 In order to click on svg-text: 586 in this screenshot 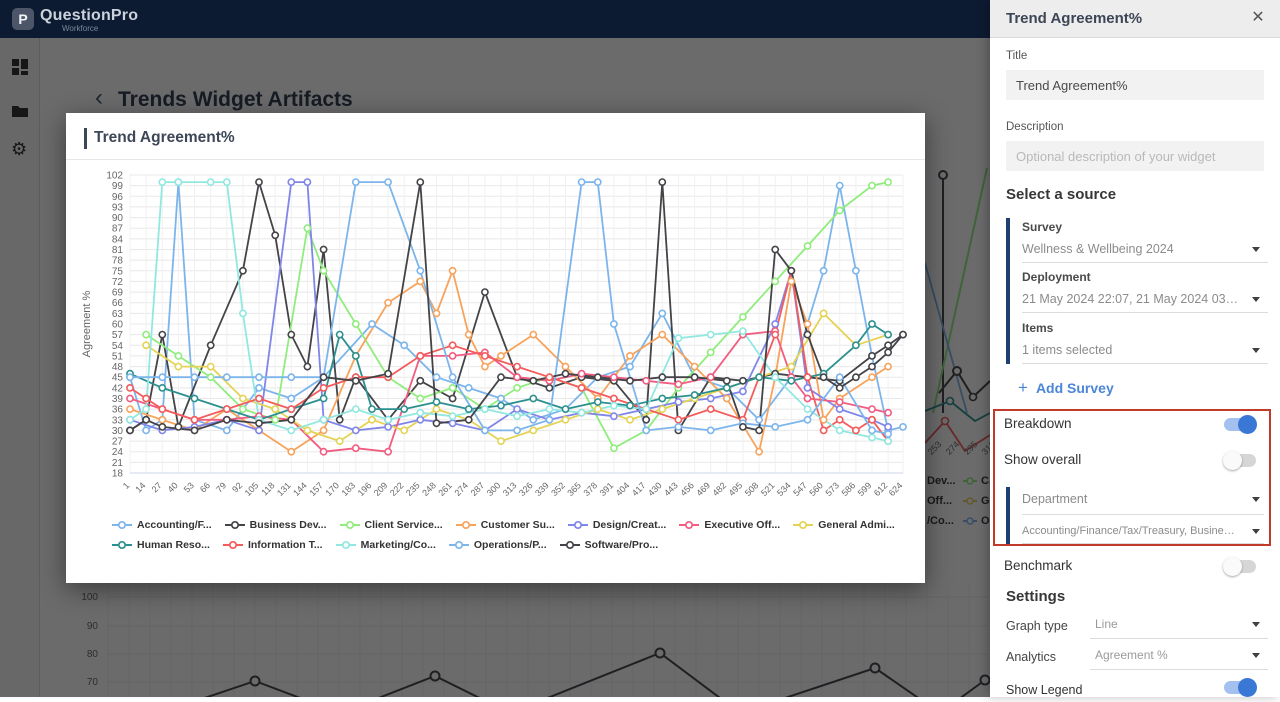, I will do `click(849, 489)`.